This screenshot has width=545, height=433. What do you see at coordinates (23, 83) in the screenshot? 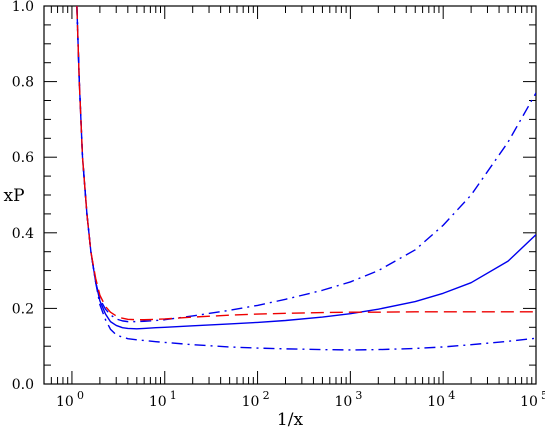
I see `y-tick-label: 0.8` at bounding box center [23, 83].